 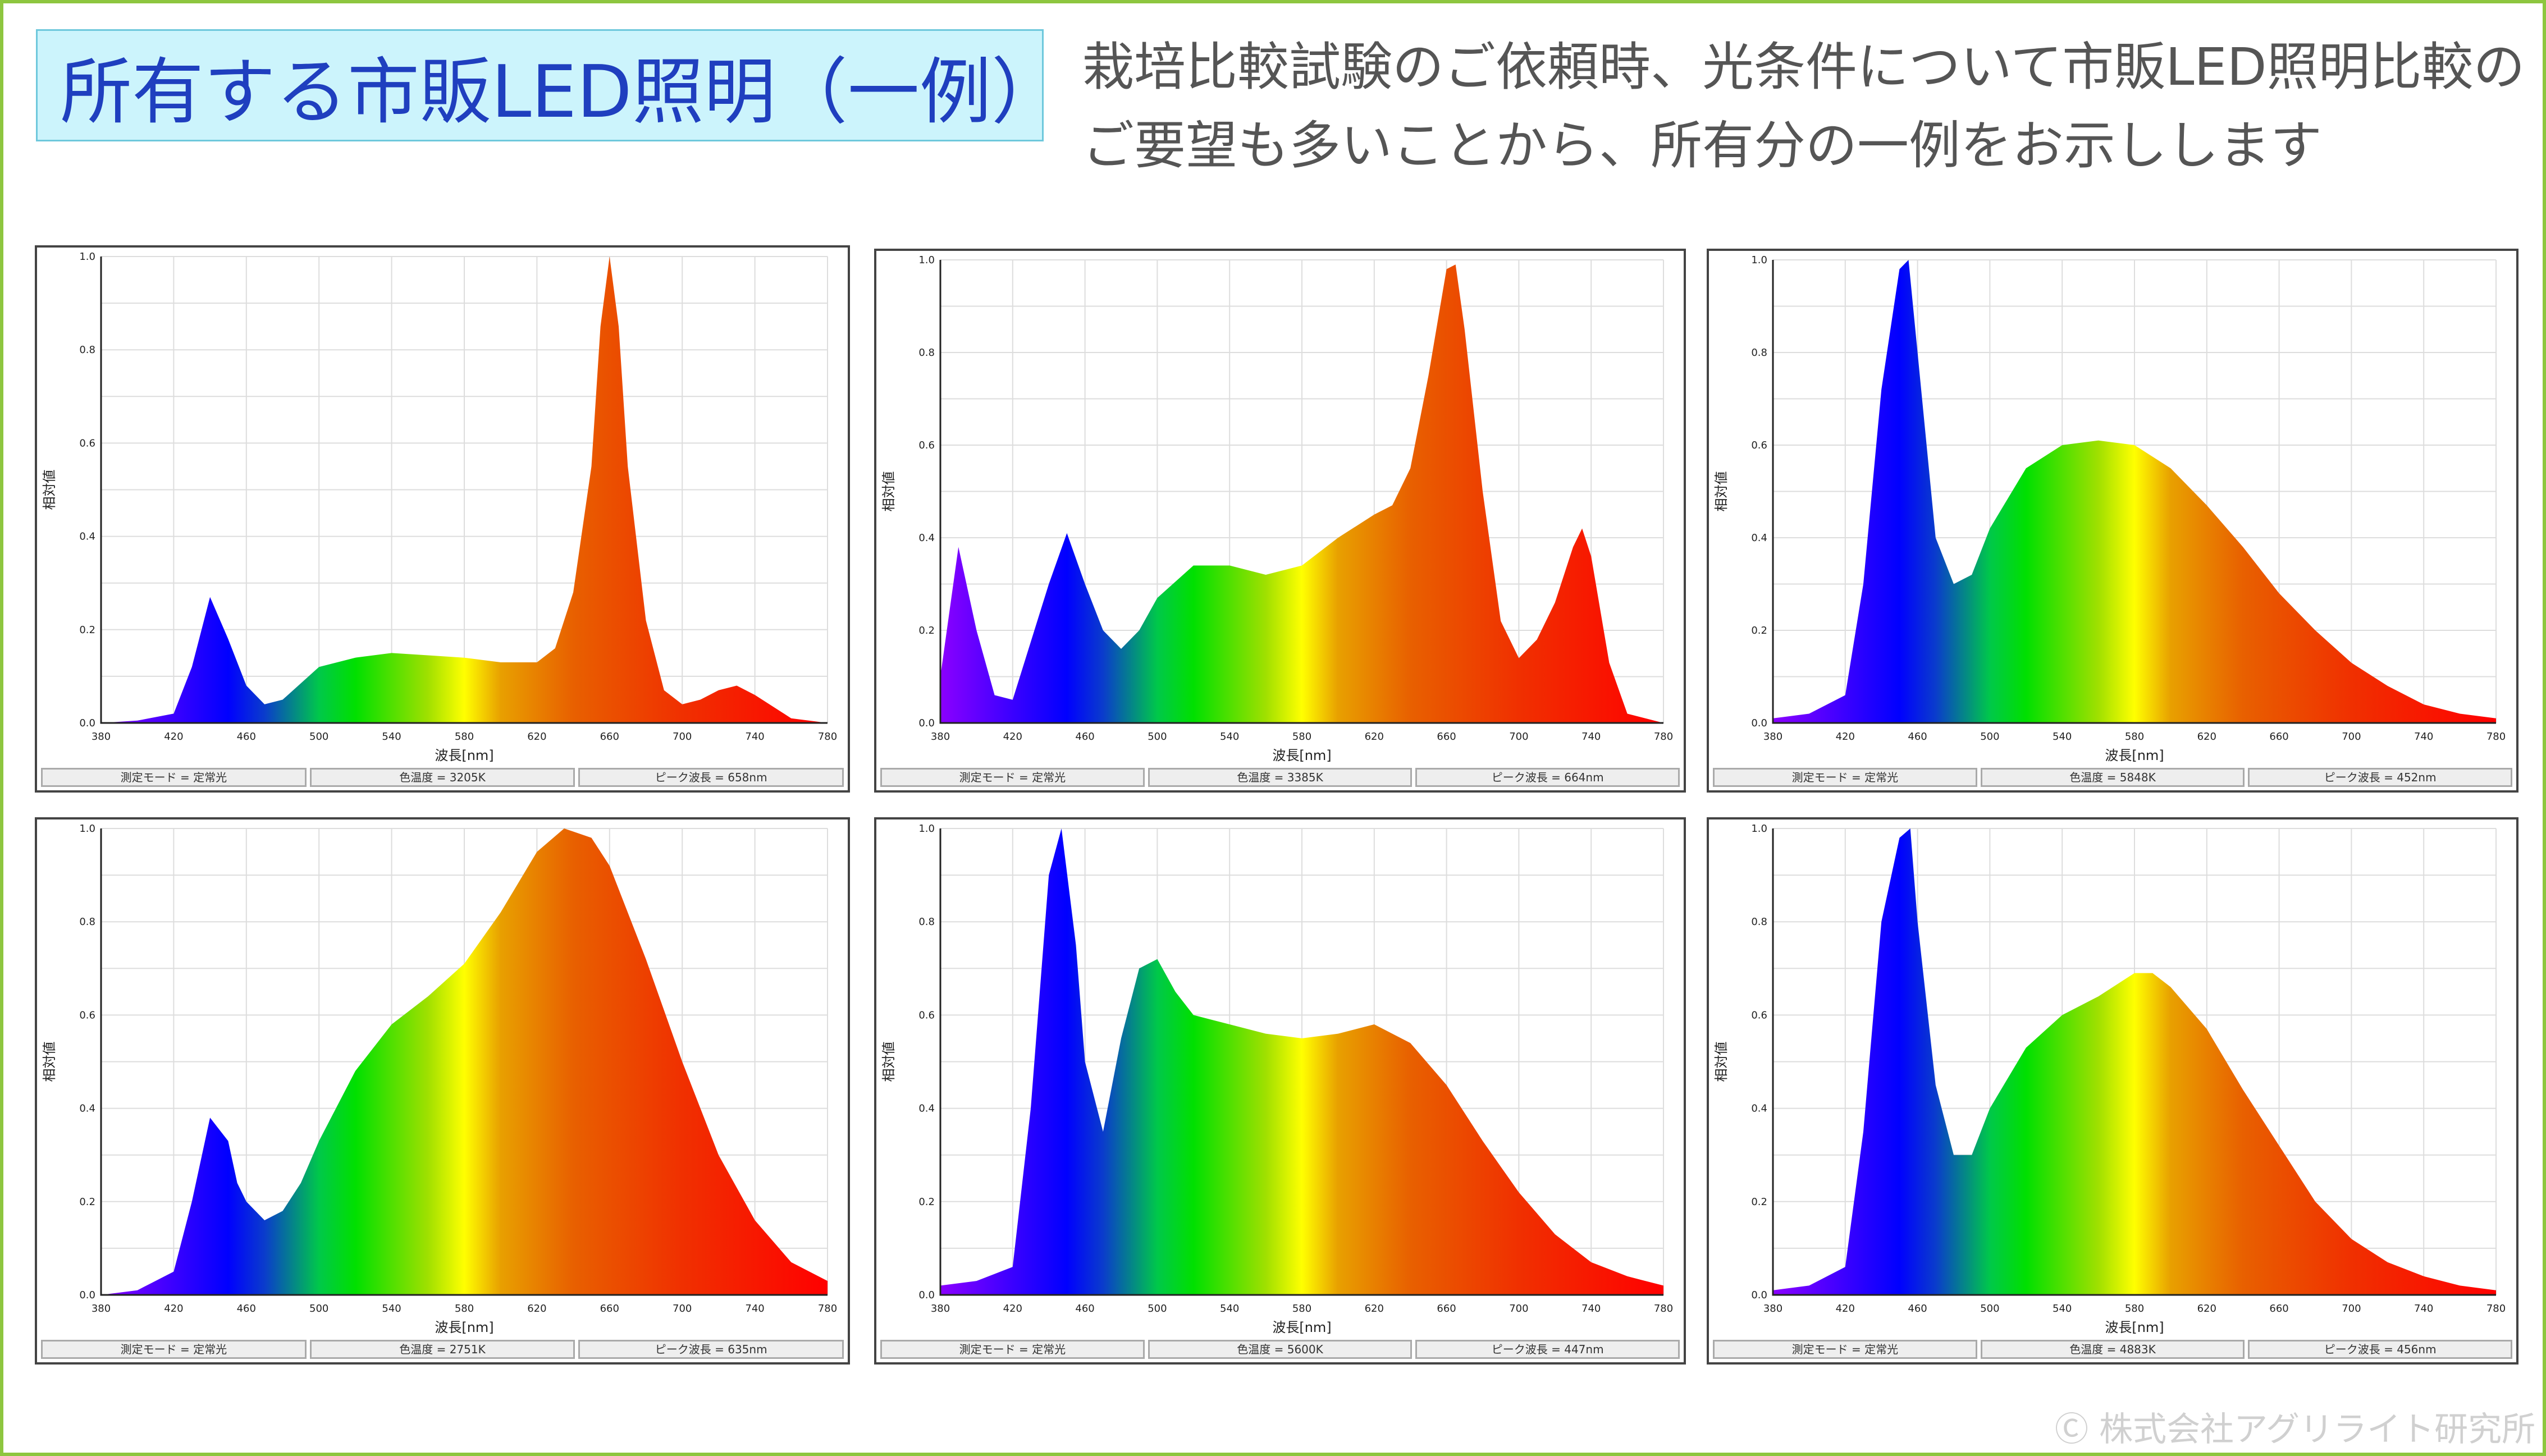 What do you see at coordinates (1547, 777) in the screenshot?
I see `status-peak-wavelength: ピーク波長 = 664nm` at bounding box center [1547, 777].